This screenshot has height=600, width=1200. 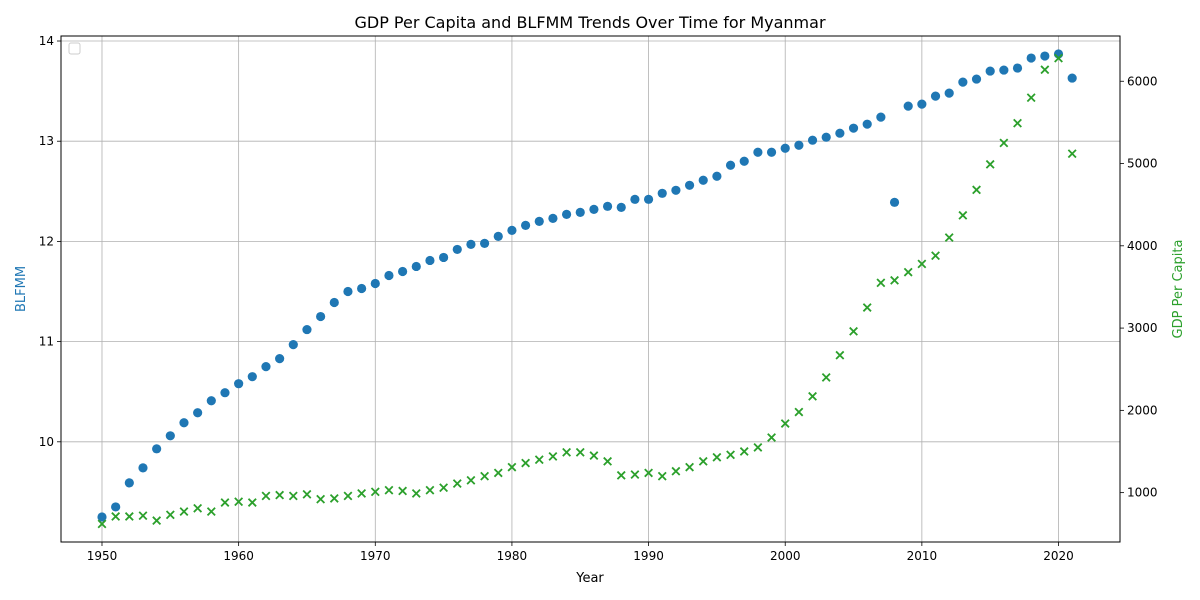 I want to click on x-axis-label: Year, so click(x=589, y=578).